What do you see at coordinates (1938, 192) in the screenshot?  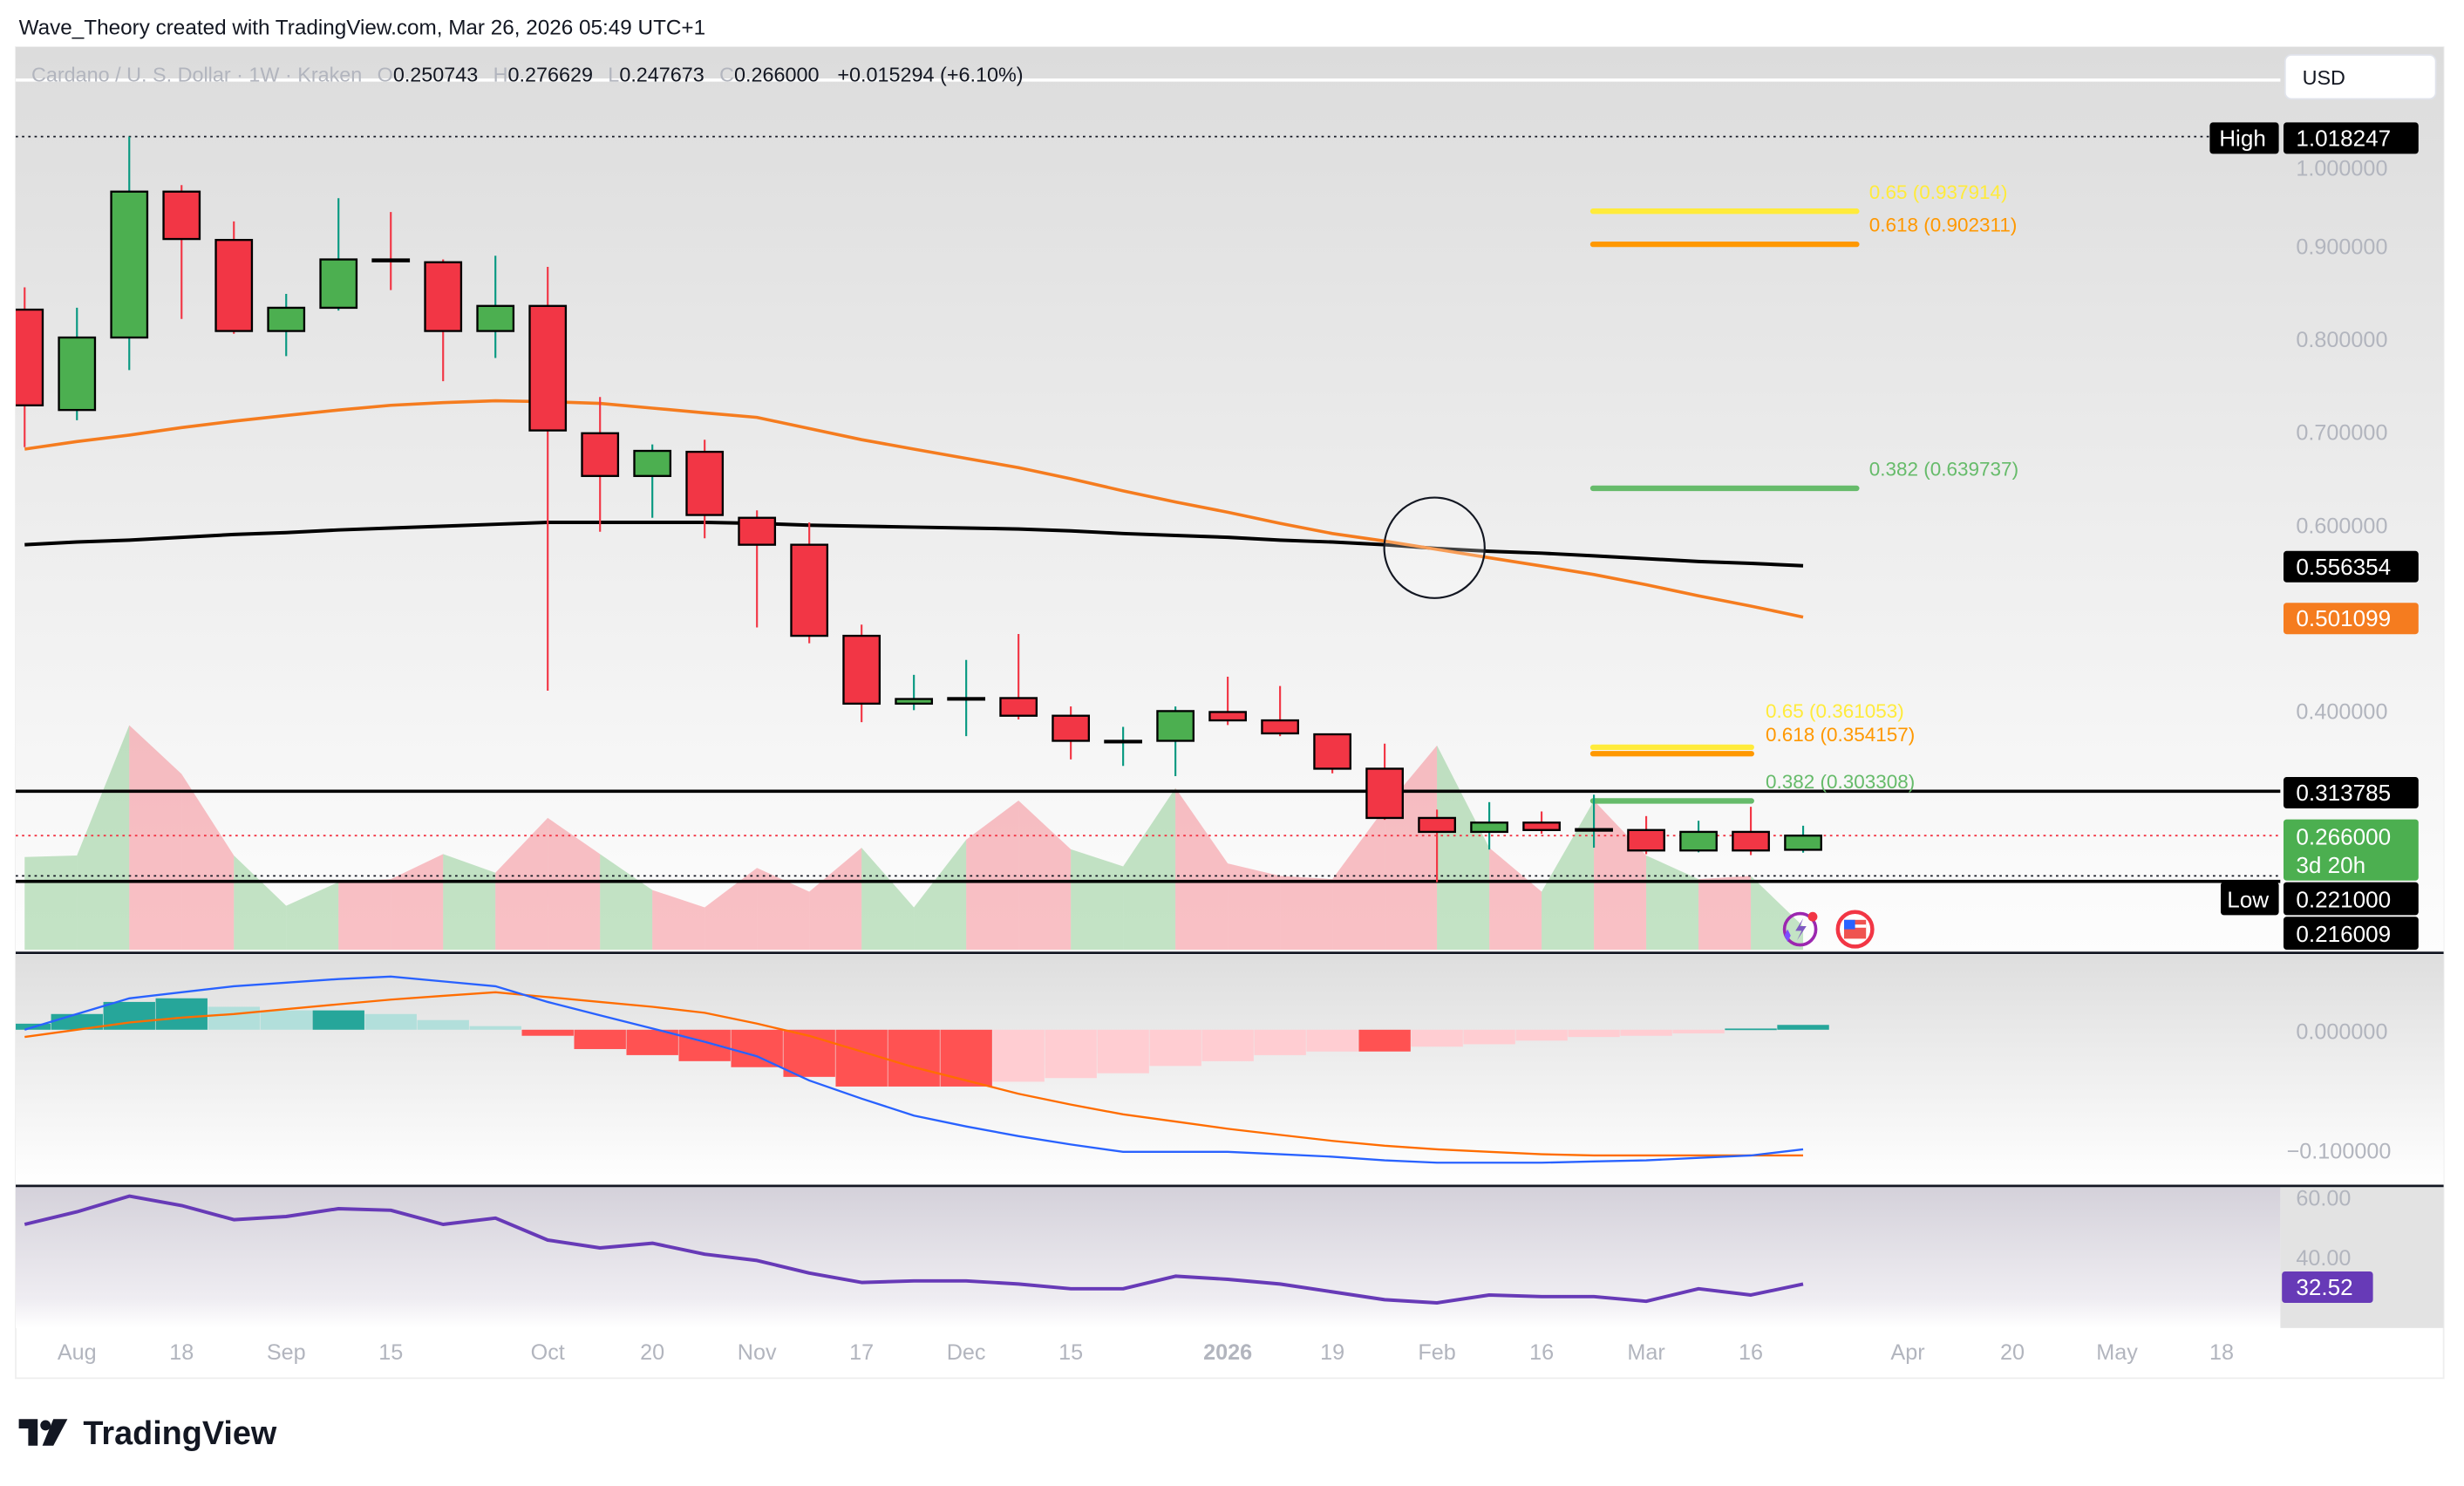 I see `fib-level-label: 0.65 (0.937914)` at bounding box center [1938, 192].